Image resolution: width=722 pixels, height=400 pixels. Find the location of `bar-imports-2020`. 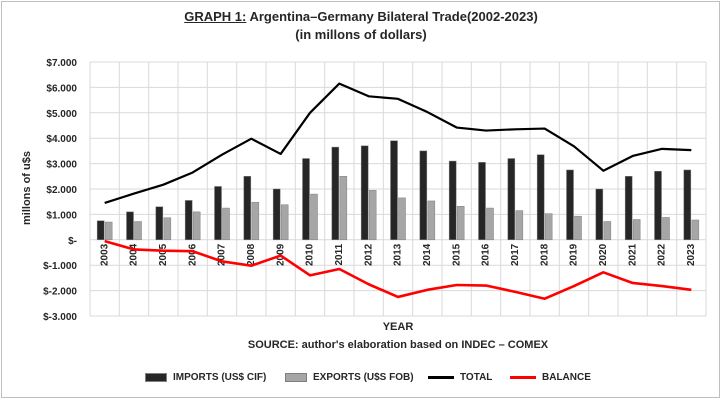

bar-imports-2020 is located at coordinates (599, 214).